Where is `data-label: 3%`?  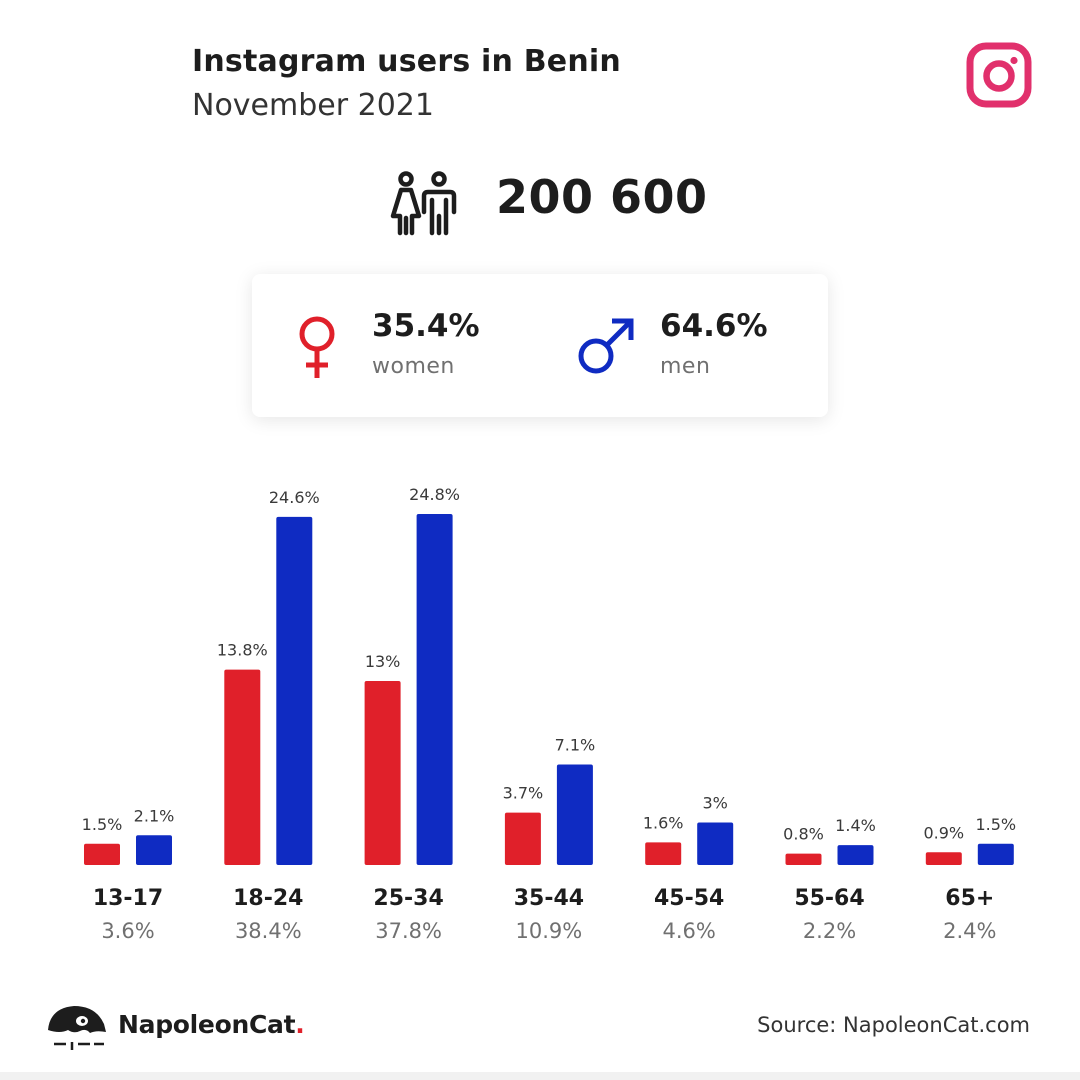 data-label: 3% is located at coordinates (715, 803).